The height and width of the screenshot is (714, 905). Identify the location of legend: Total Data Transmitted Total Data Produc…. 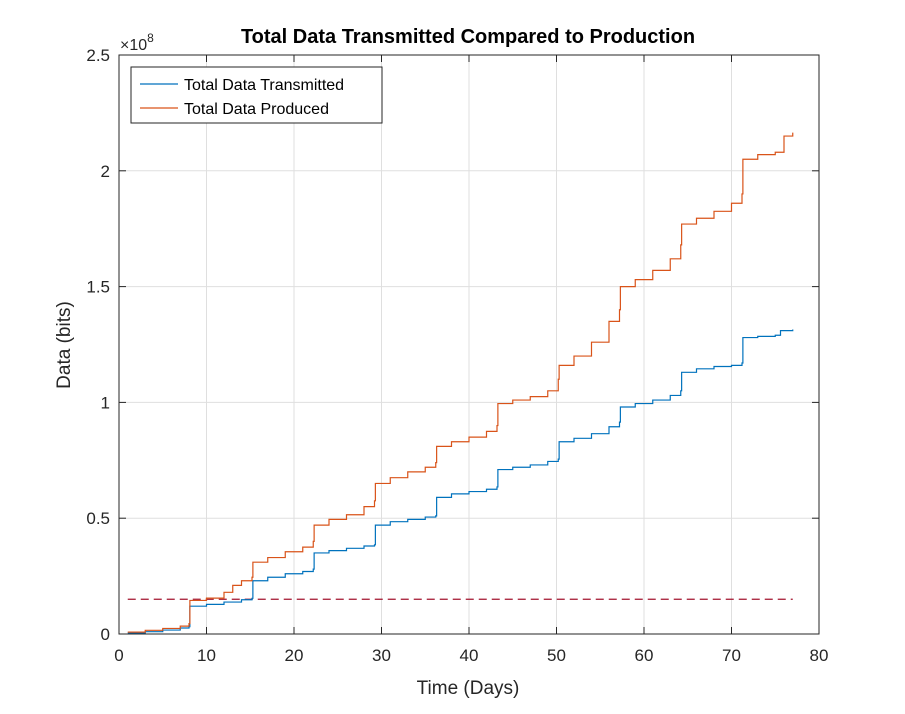
(256, 95).